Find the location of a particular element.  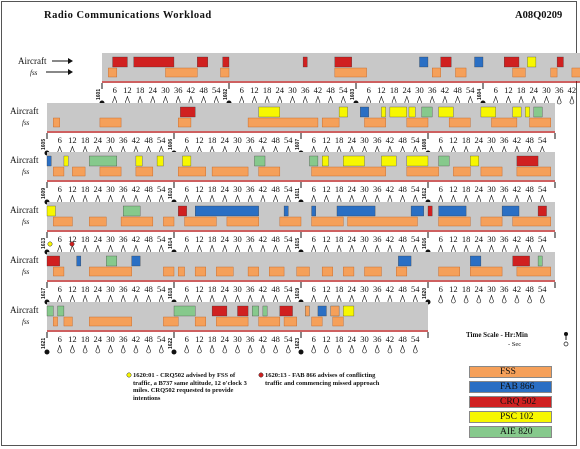

row-aircraft-label: Aircraft is located at coordinates (24, 160).